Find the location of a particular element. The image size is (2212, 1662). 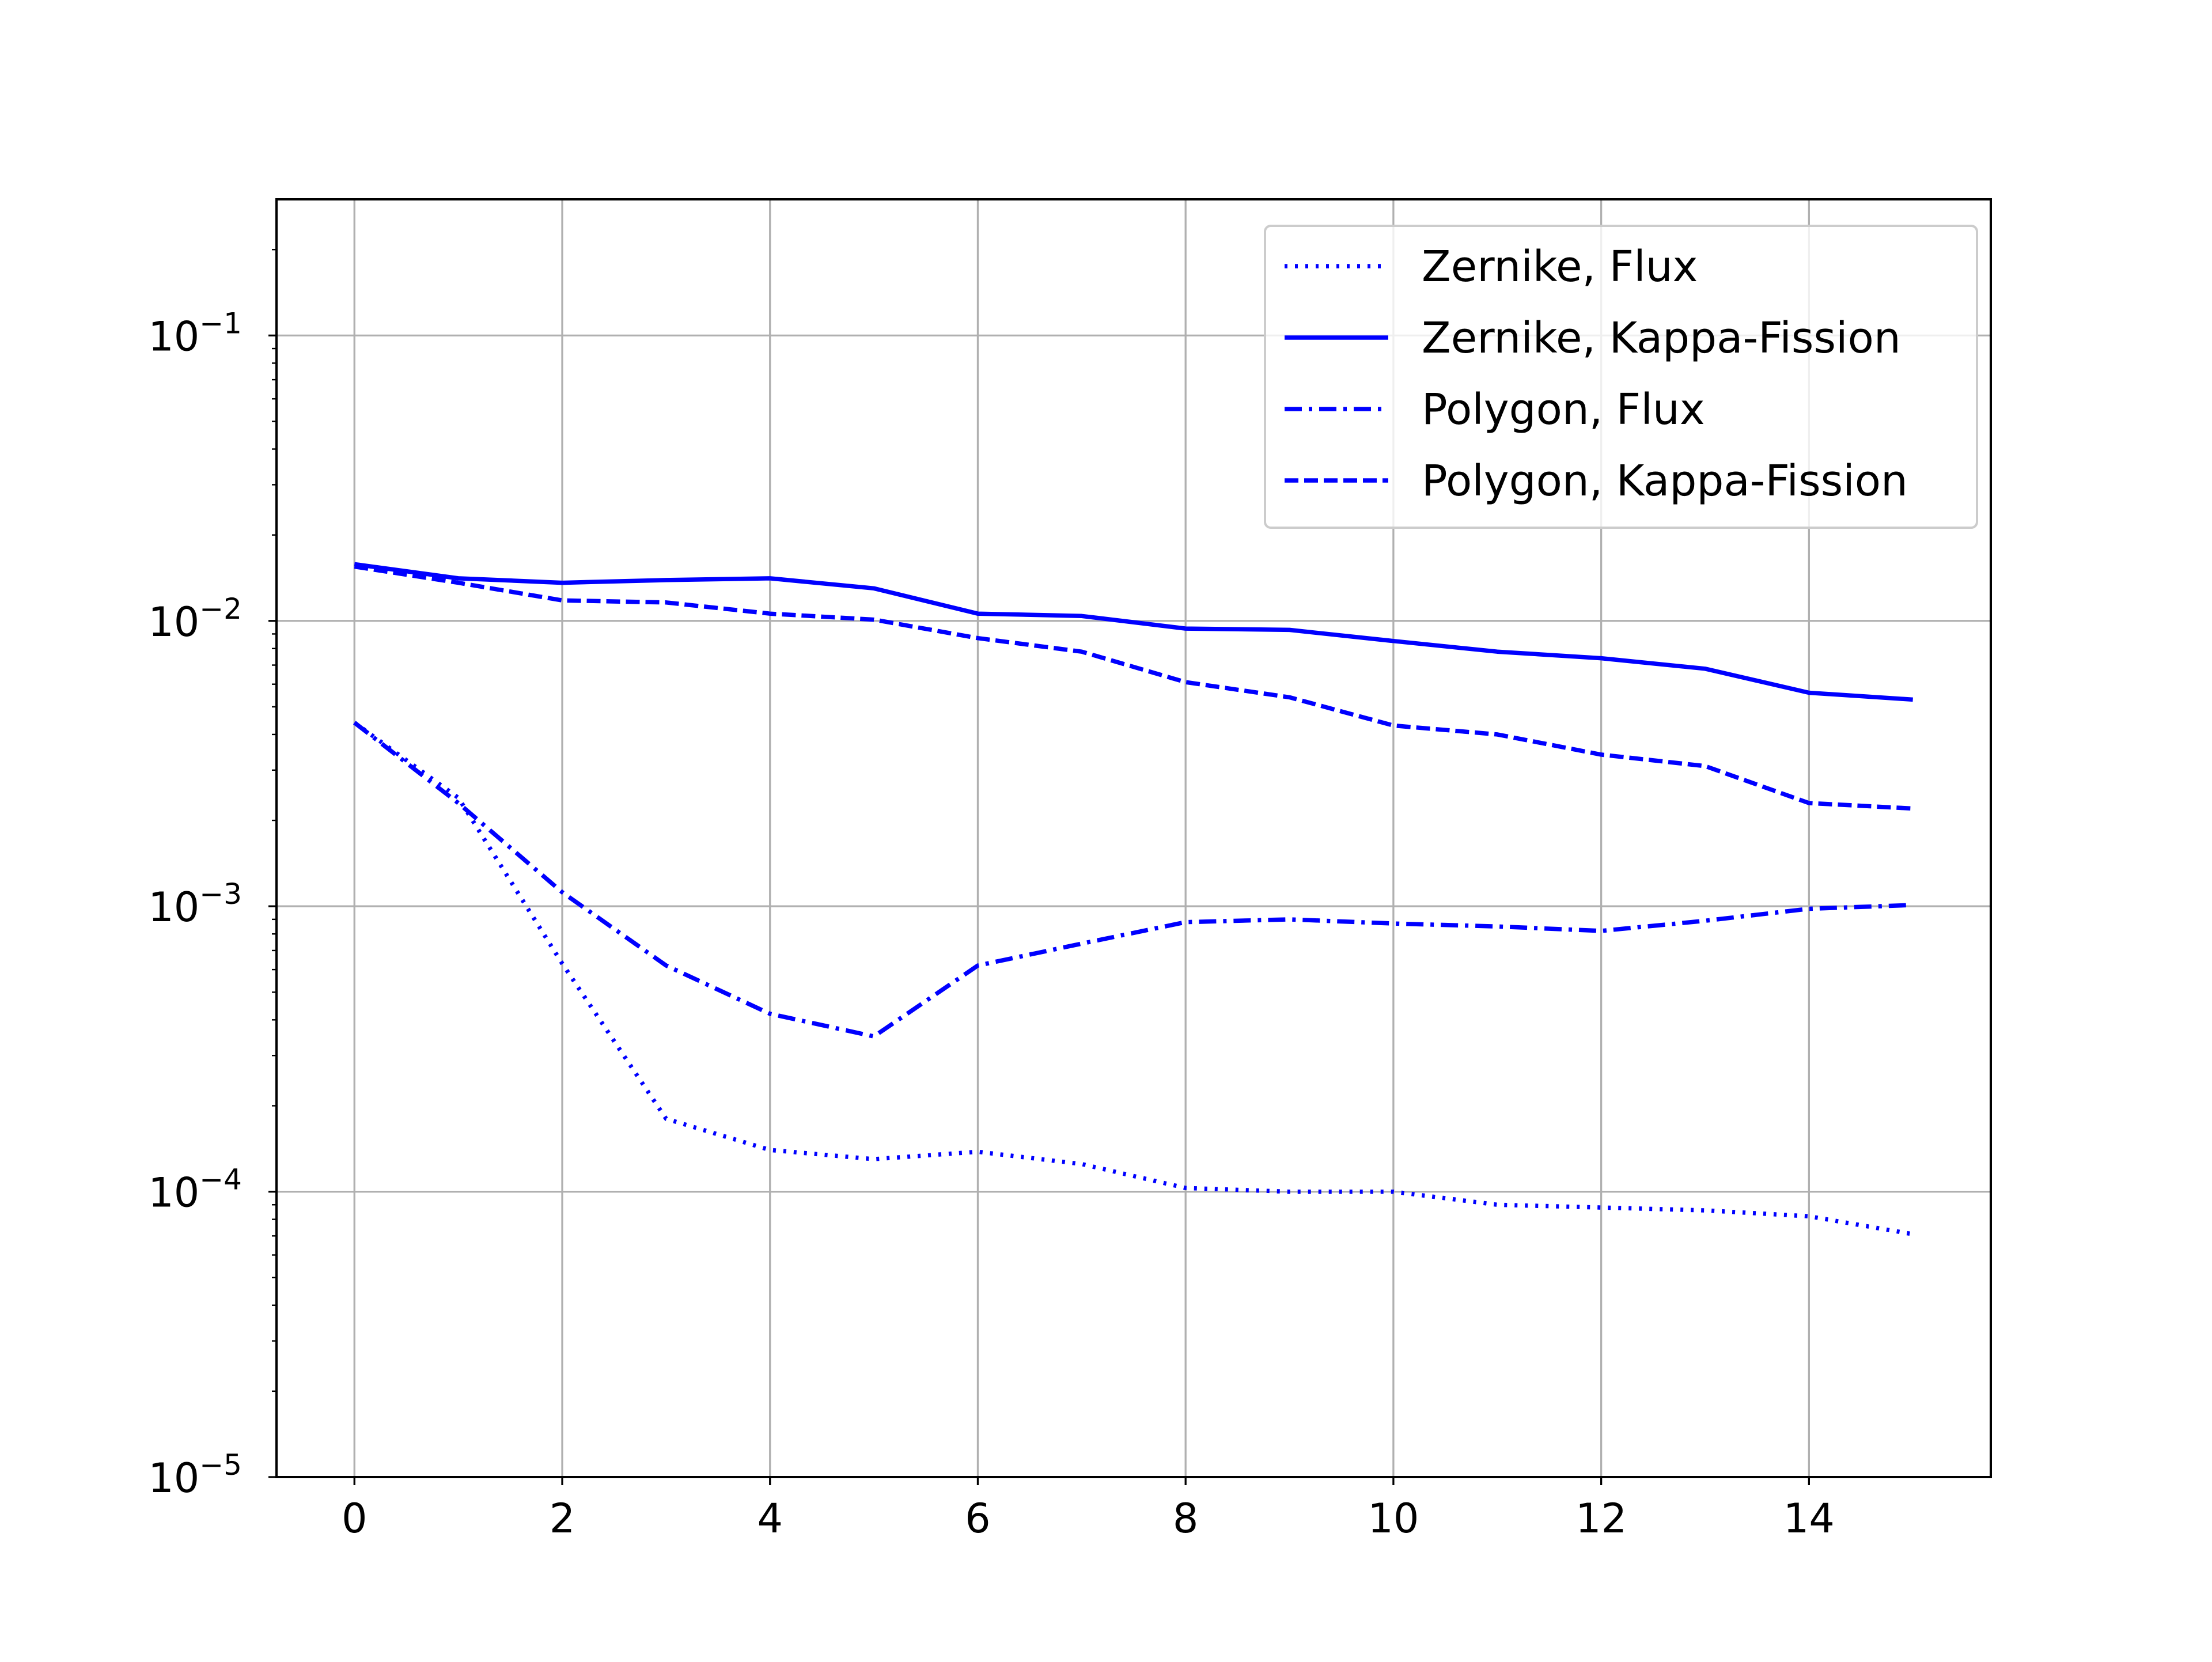

legend-label: Polygon, Kappa-Fission is located at coordinates (1665, 481).